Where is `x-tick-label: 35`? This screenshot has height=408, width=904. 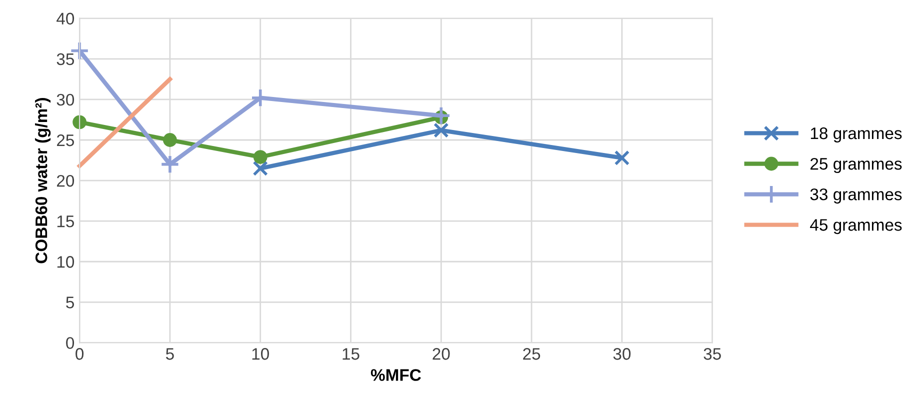 x-tick-label: 35 is located at coordinates (712, 354).